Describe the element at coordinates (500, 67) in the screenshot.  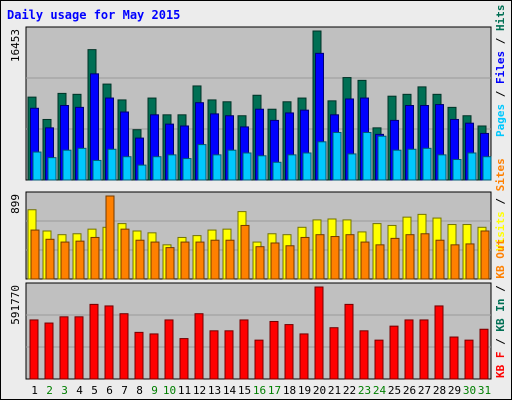
I see `legend-entry-files: Files` at that location.